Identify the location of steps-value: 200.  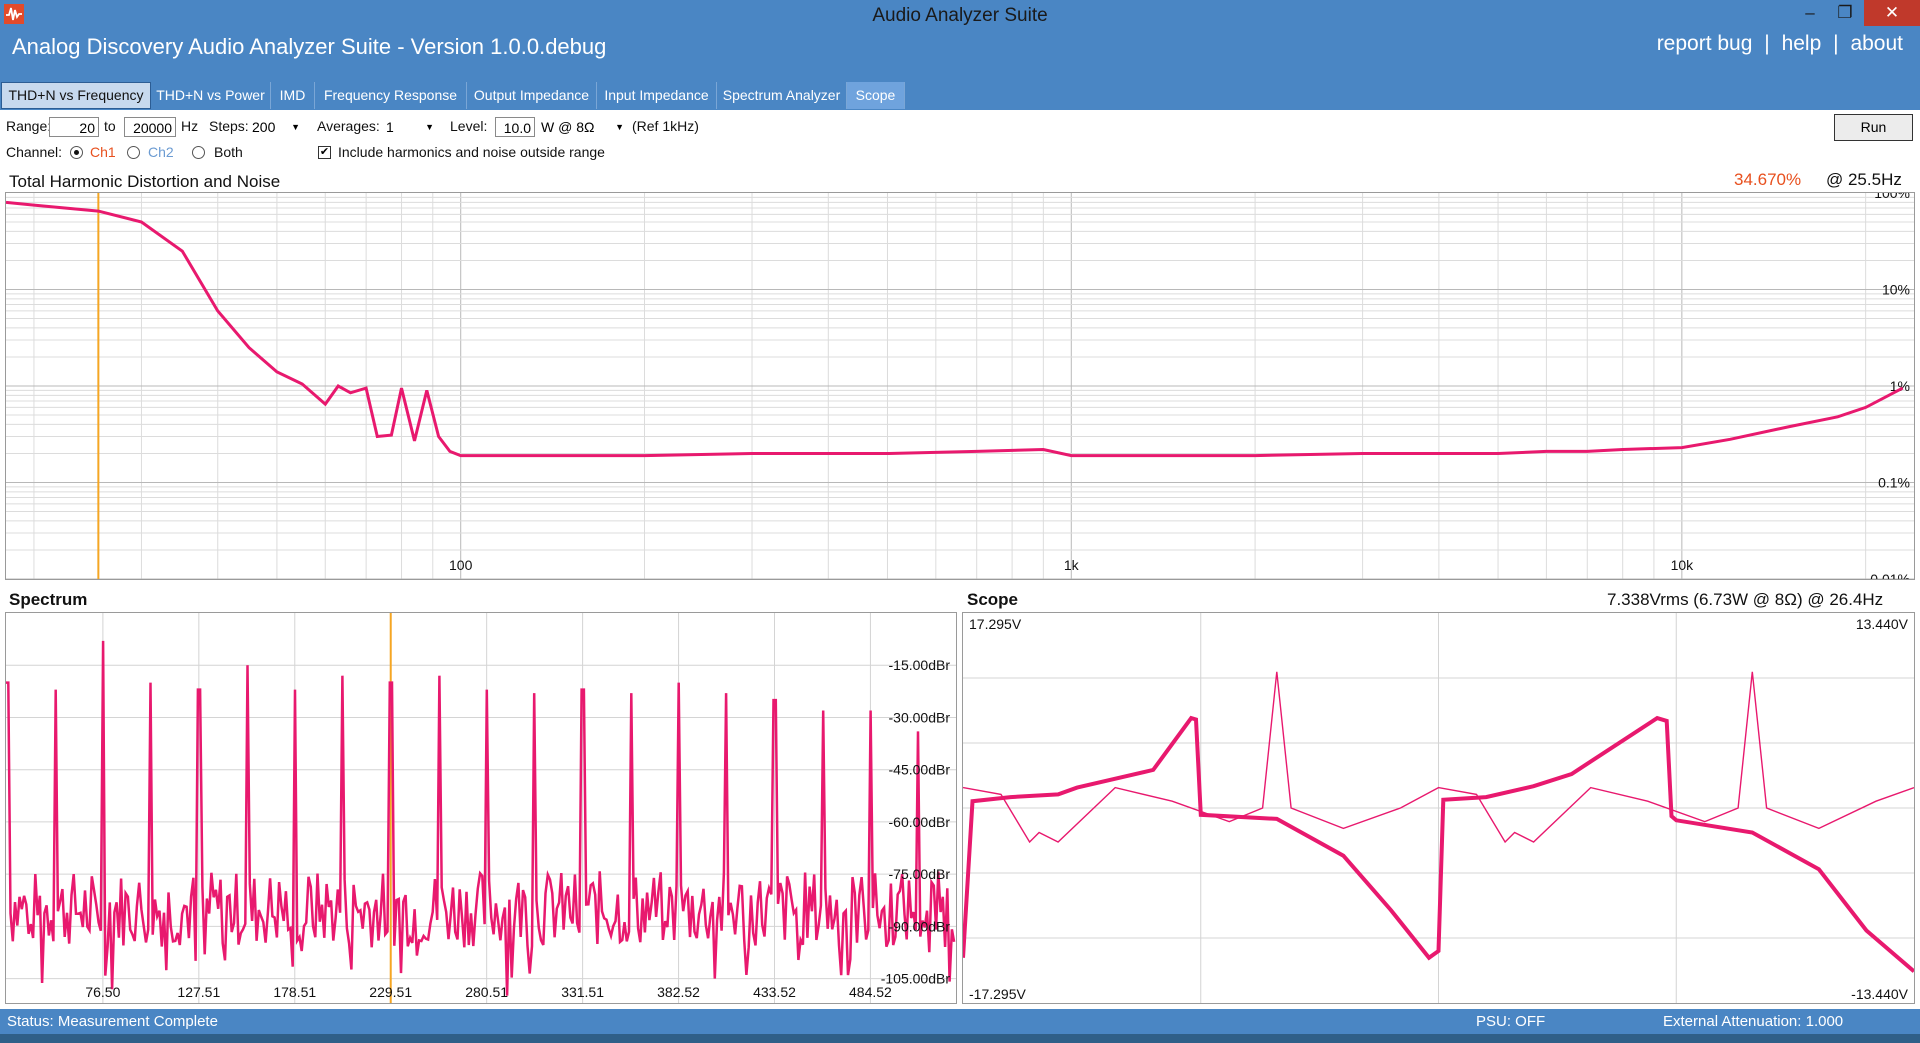
(264, 127).